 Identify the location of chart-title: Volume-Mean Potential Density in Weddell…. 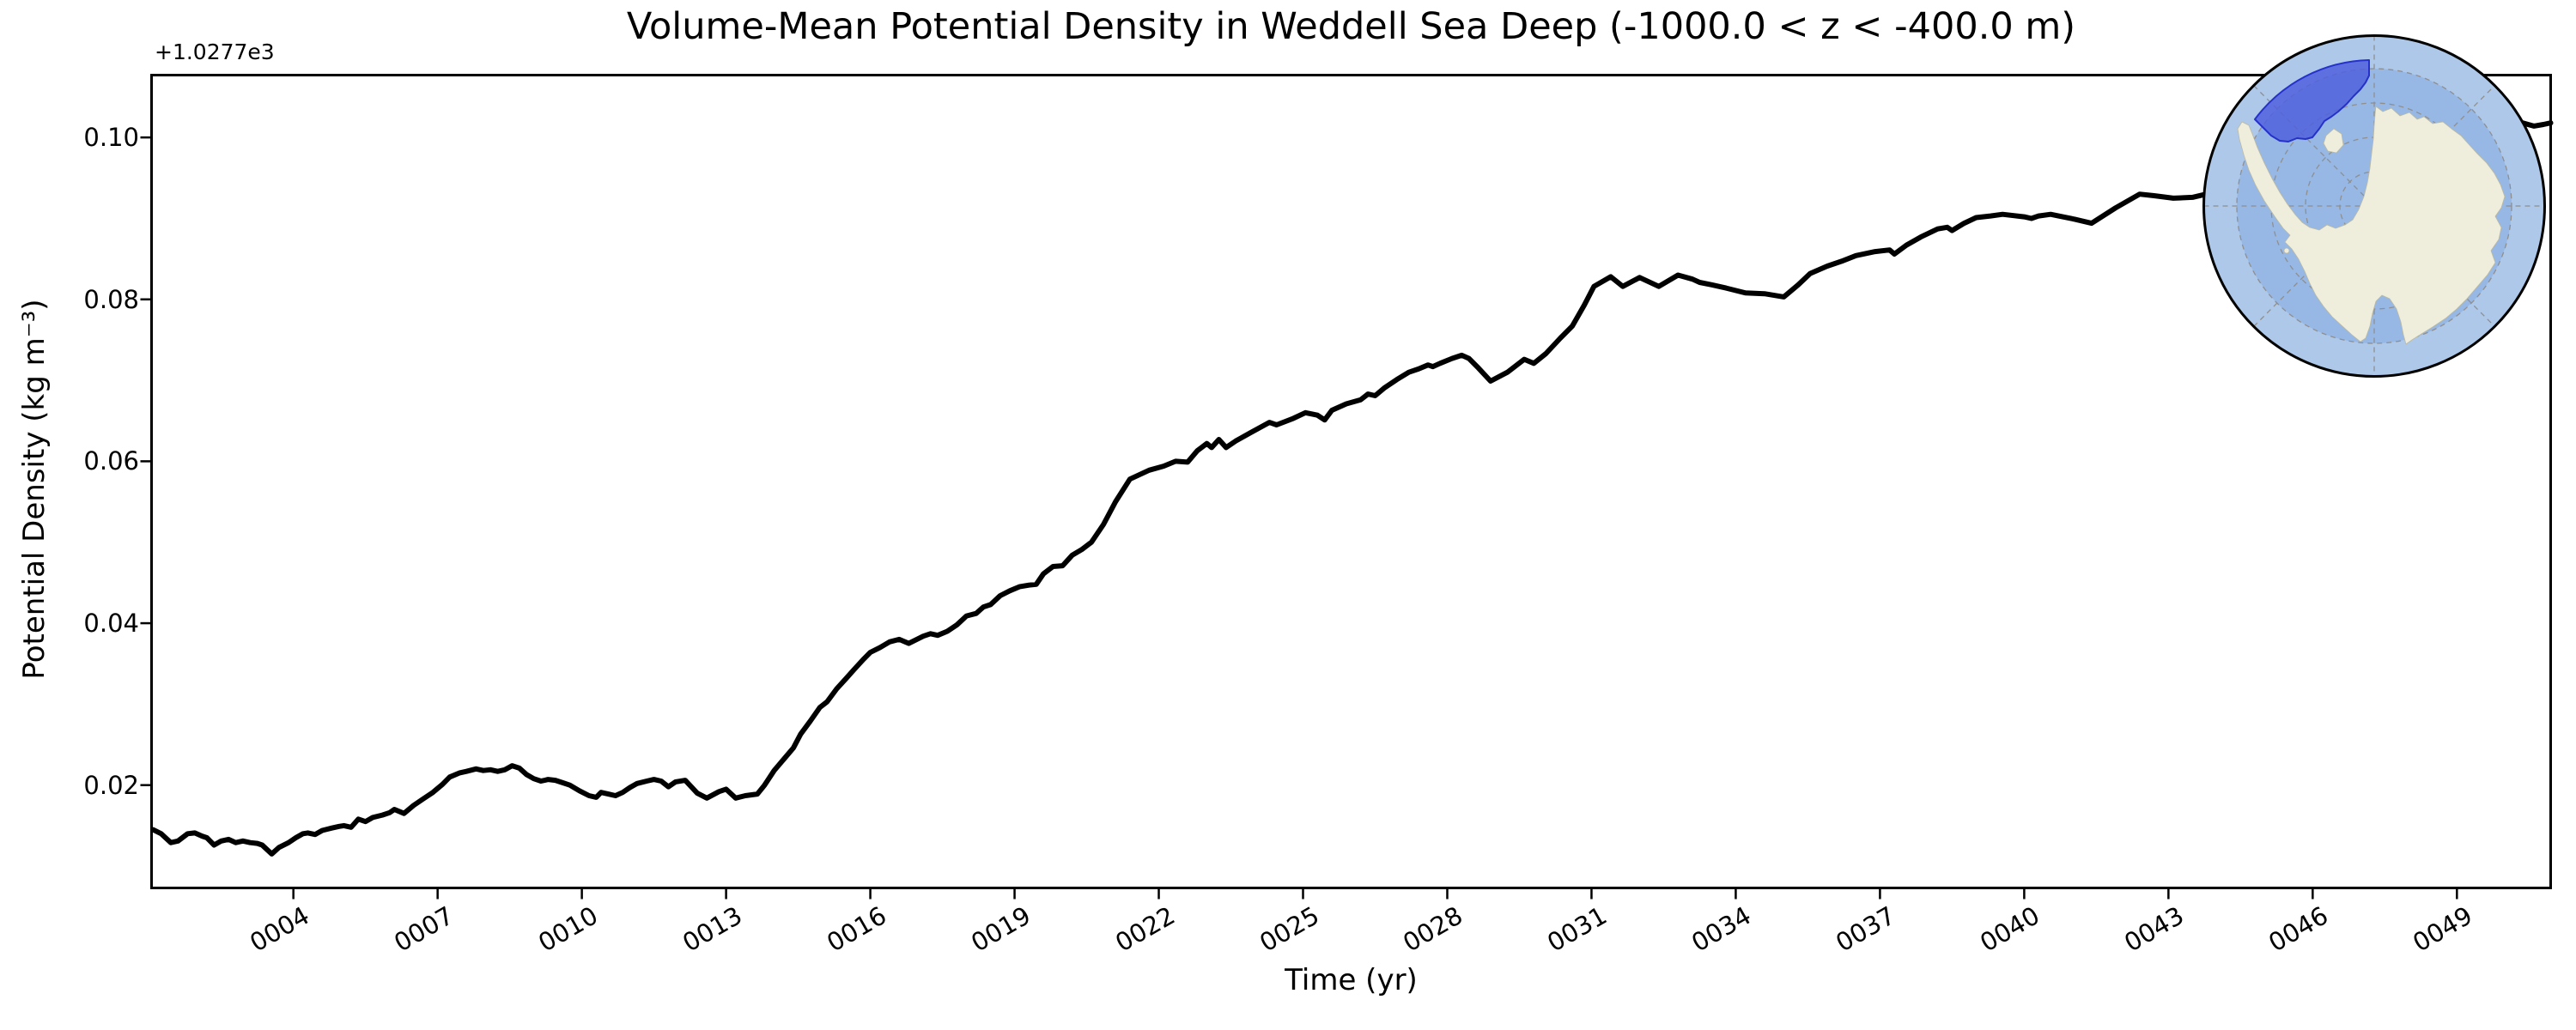
(1351, 26).